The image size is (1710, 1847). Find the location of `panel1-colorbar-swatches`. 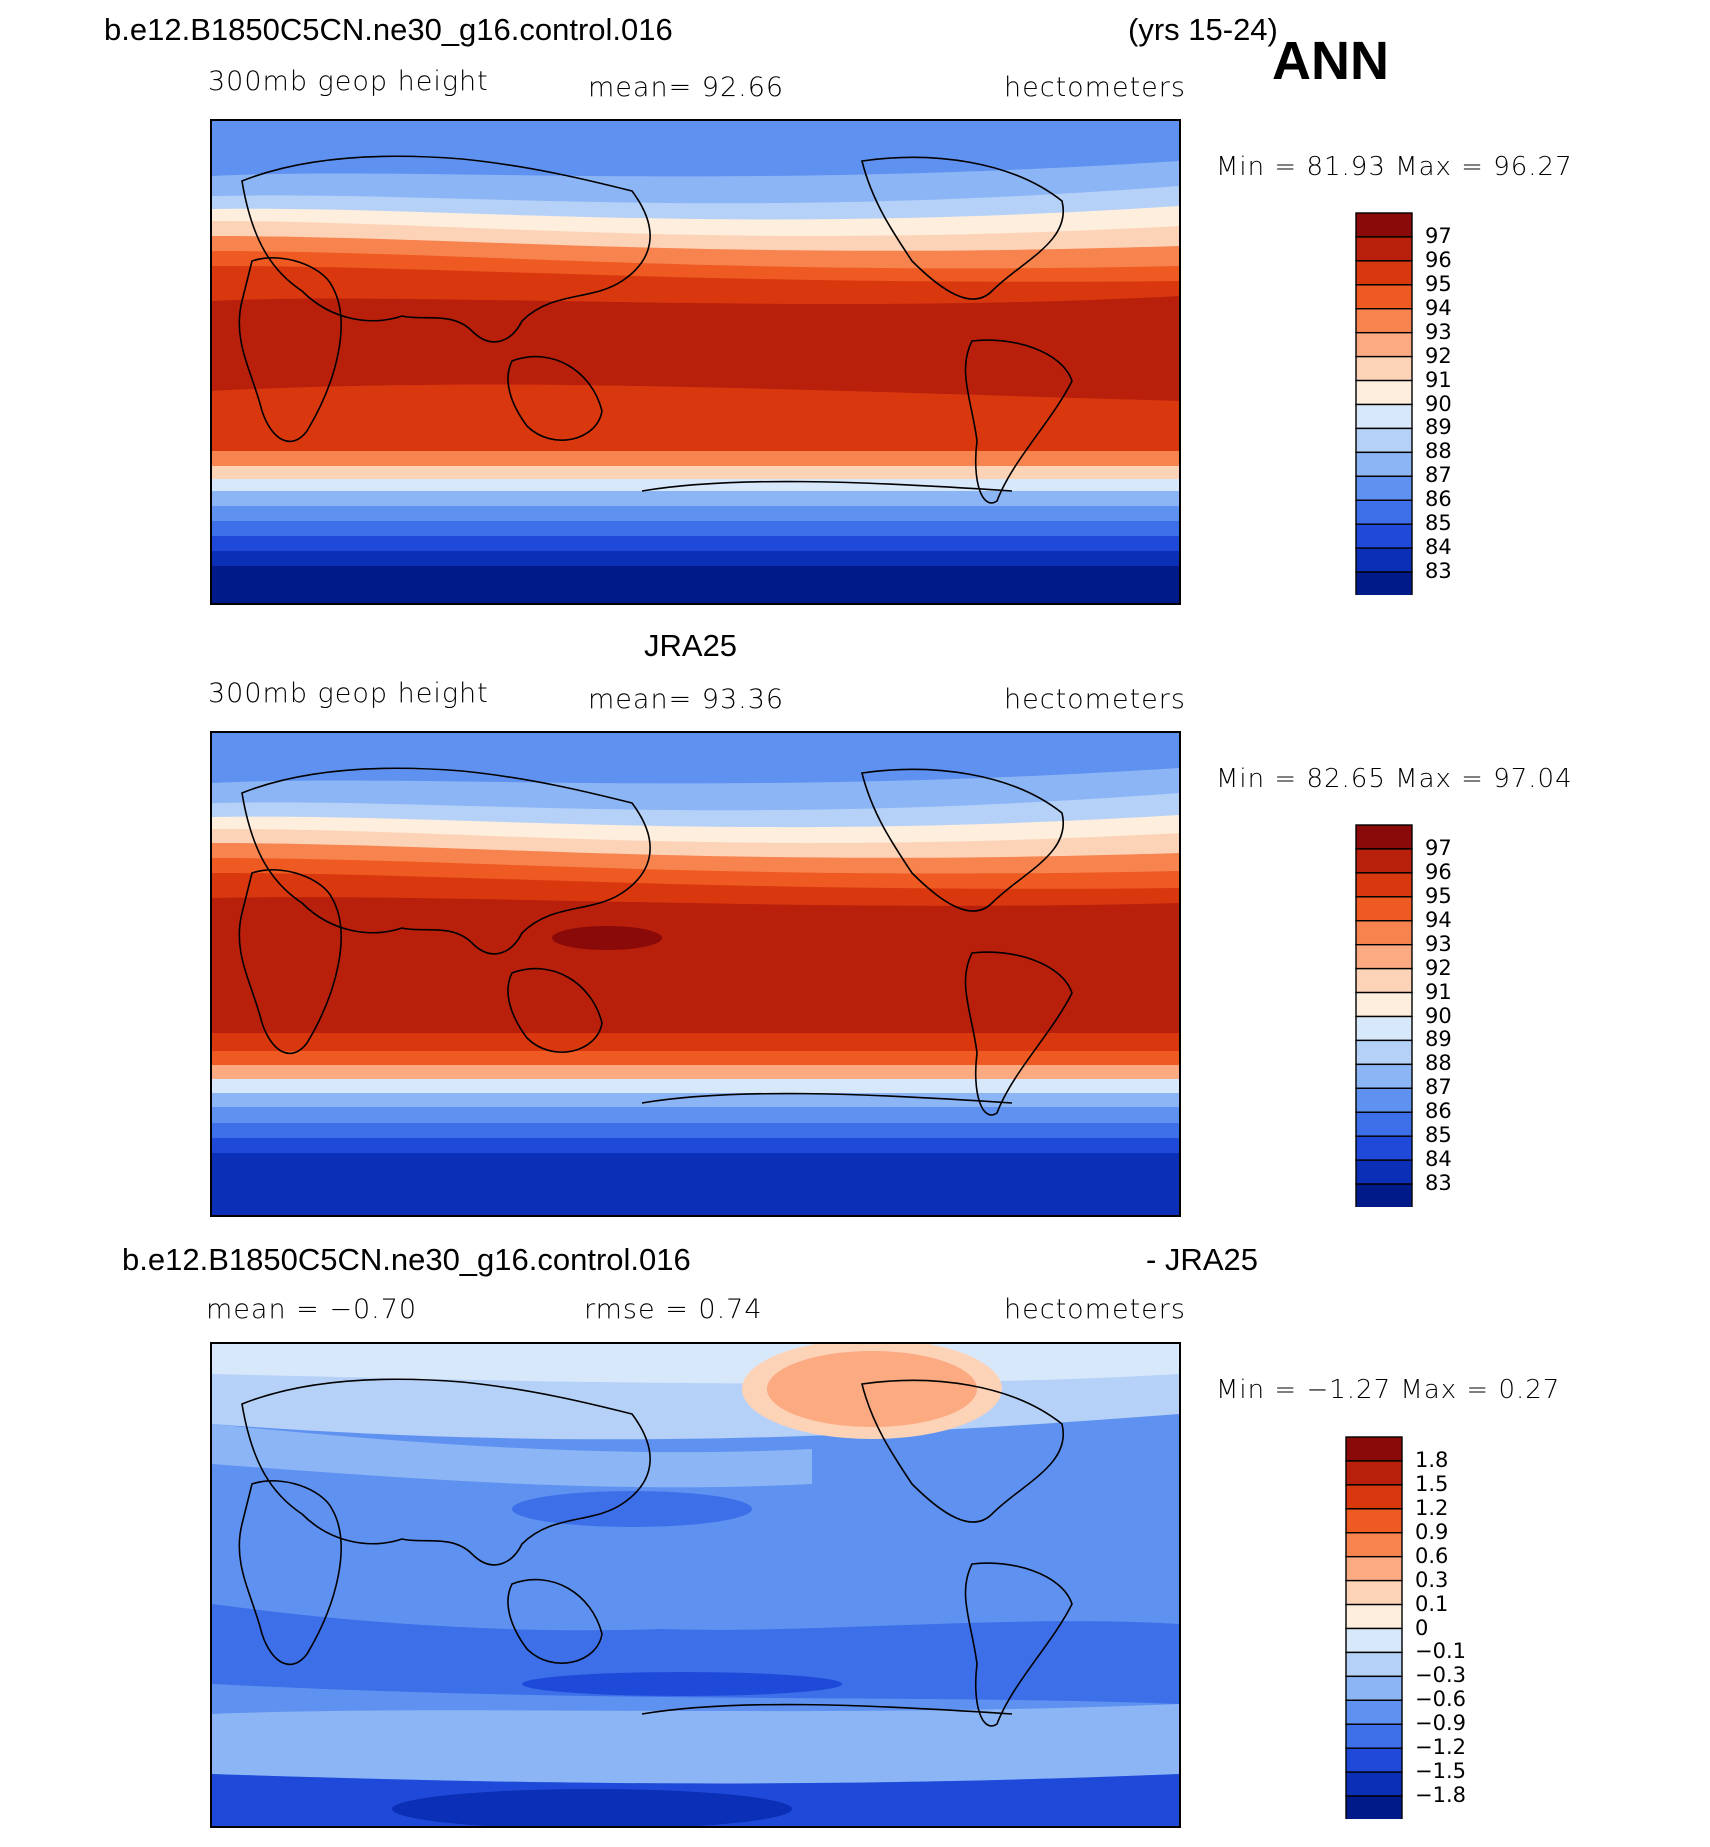

panel1-colorbar-swatches is located at coordinates (1384, 404).